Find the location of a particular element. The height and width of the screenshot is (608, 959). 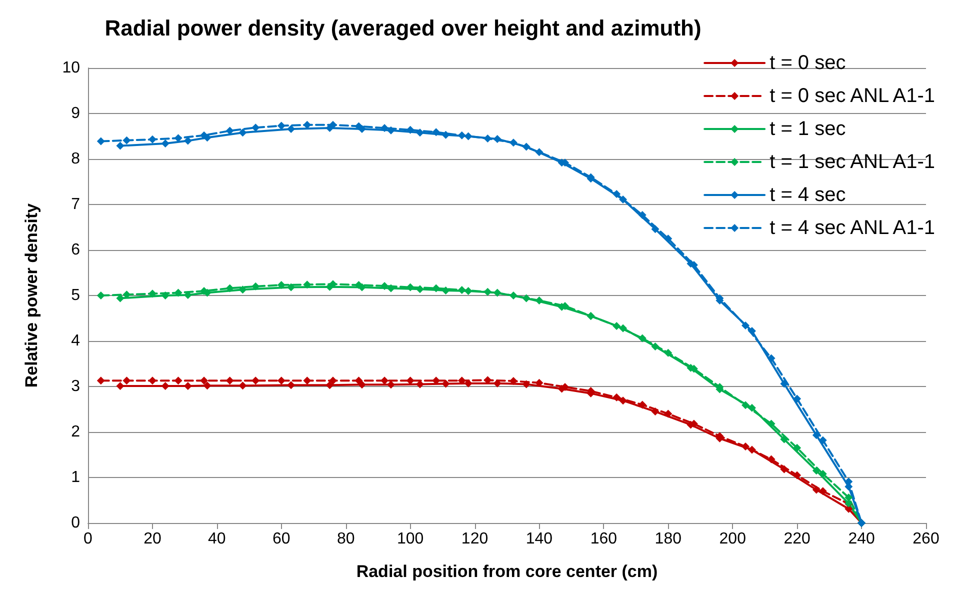

x-tick-label: 20 is located at coordinates (153, 539).